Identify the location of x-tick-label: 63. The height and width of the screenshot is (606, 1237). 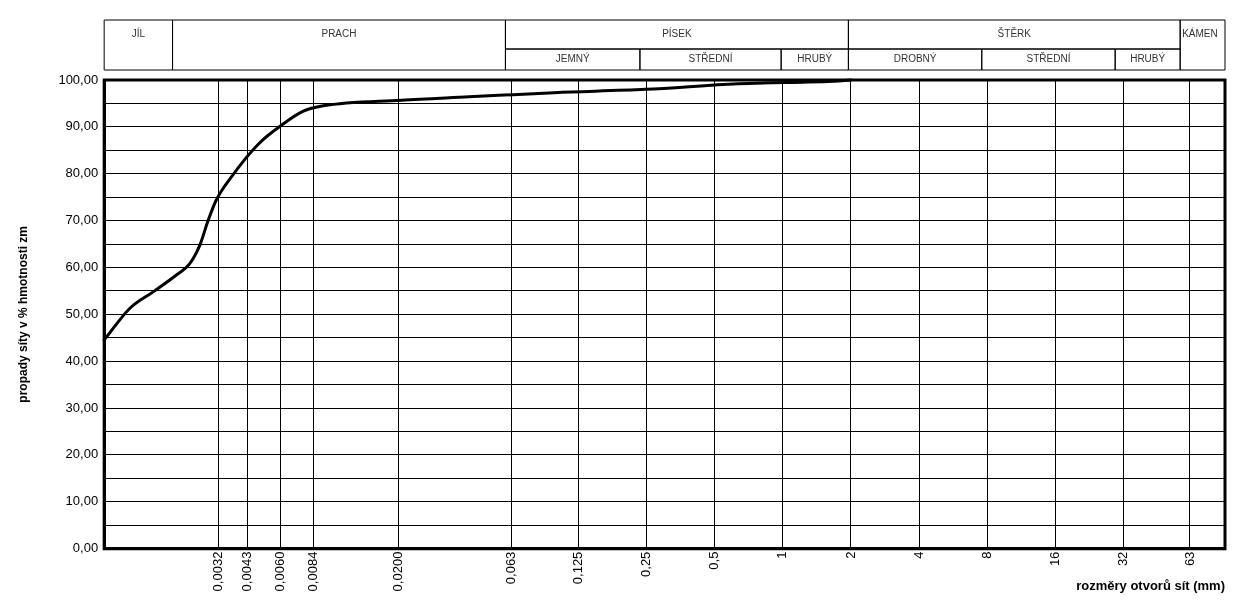
(1189, 559).